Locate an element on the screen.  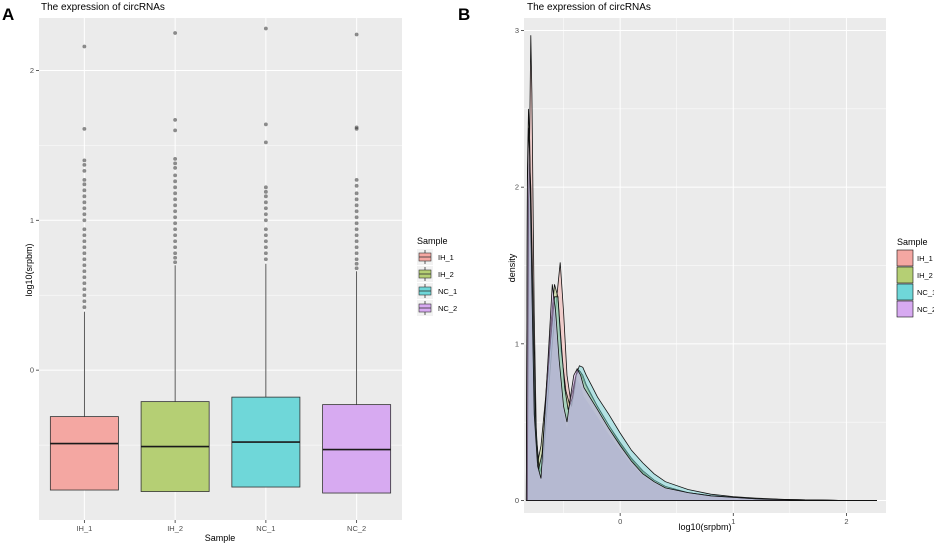
box-chart-title: The expression of circRNAs is located at coordinates (103, 7).